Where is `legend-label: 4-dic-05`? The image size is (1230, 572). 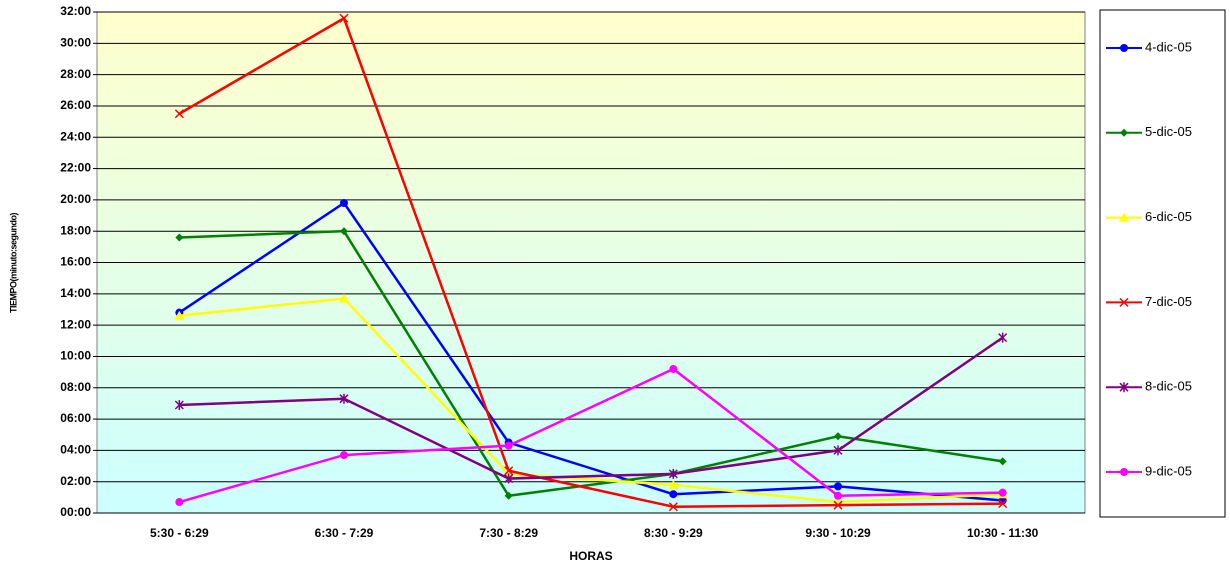
legend-label: 4-dic-05 is located at coordinates (1168, 46).